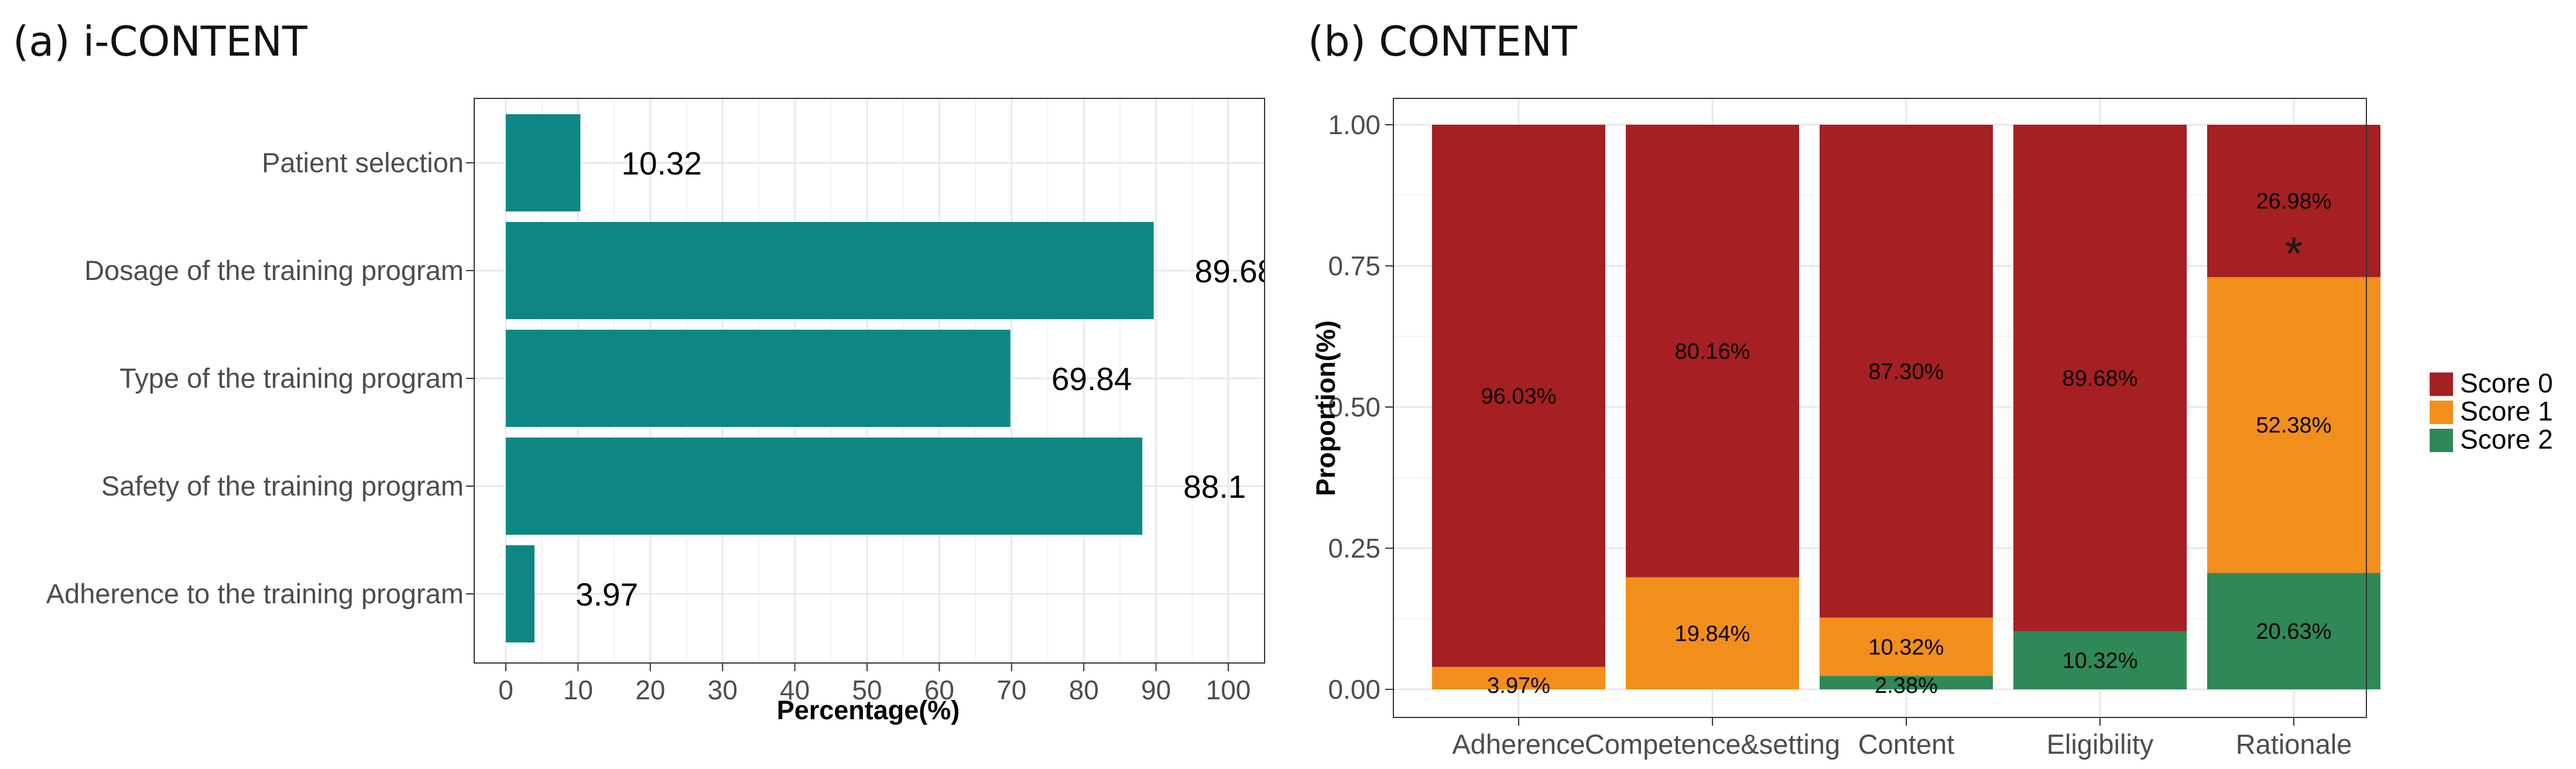 The image size is (2576, 769). Describe the element at coordinates (1518, 686) in the screenshot. I see `segment-label: 3.97%` at that location.